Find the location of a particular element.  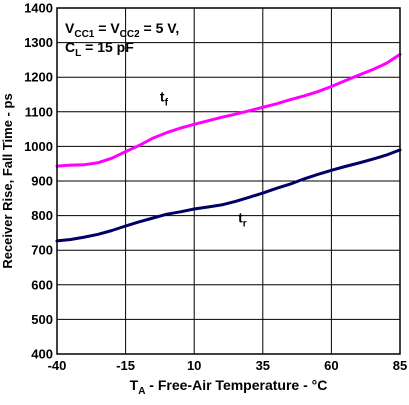

y-tick-label: 1100 is located at coordinates (39, 111).